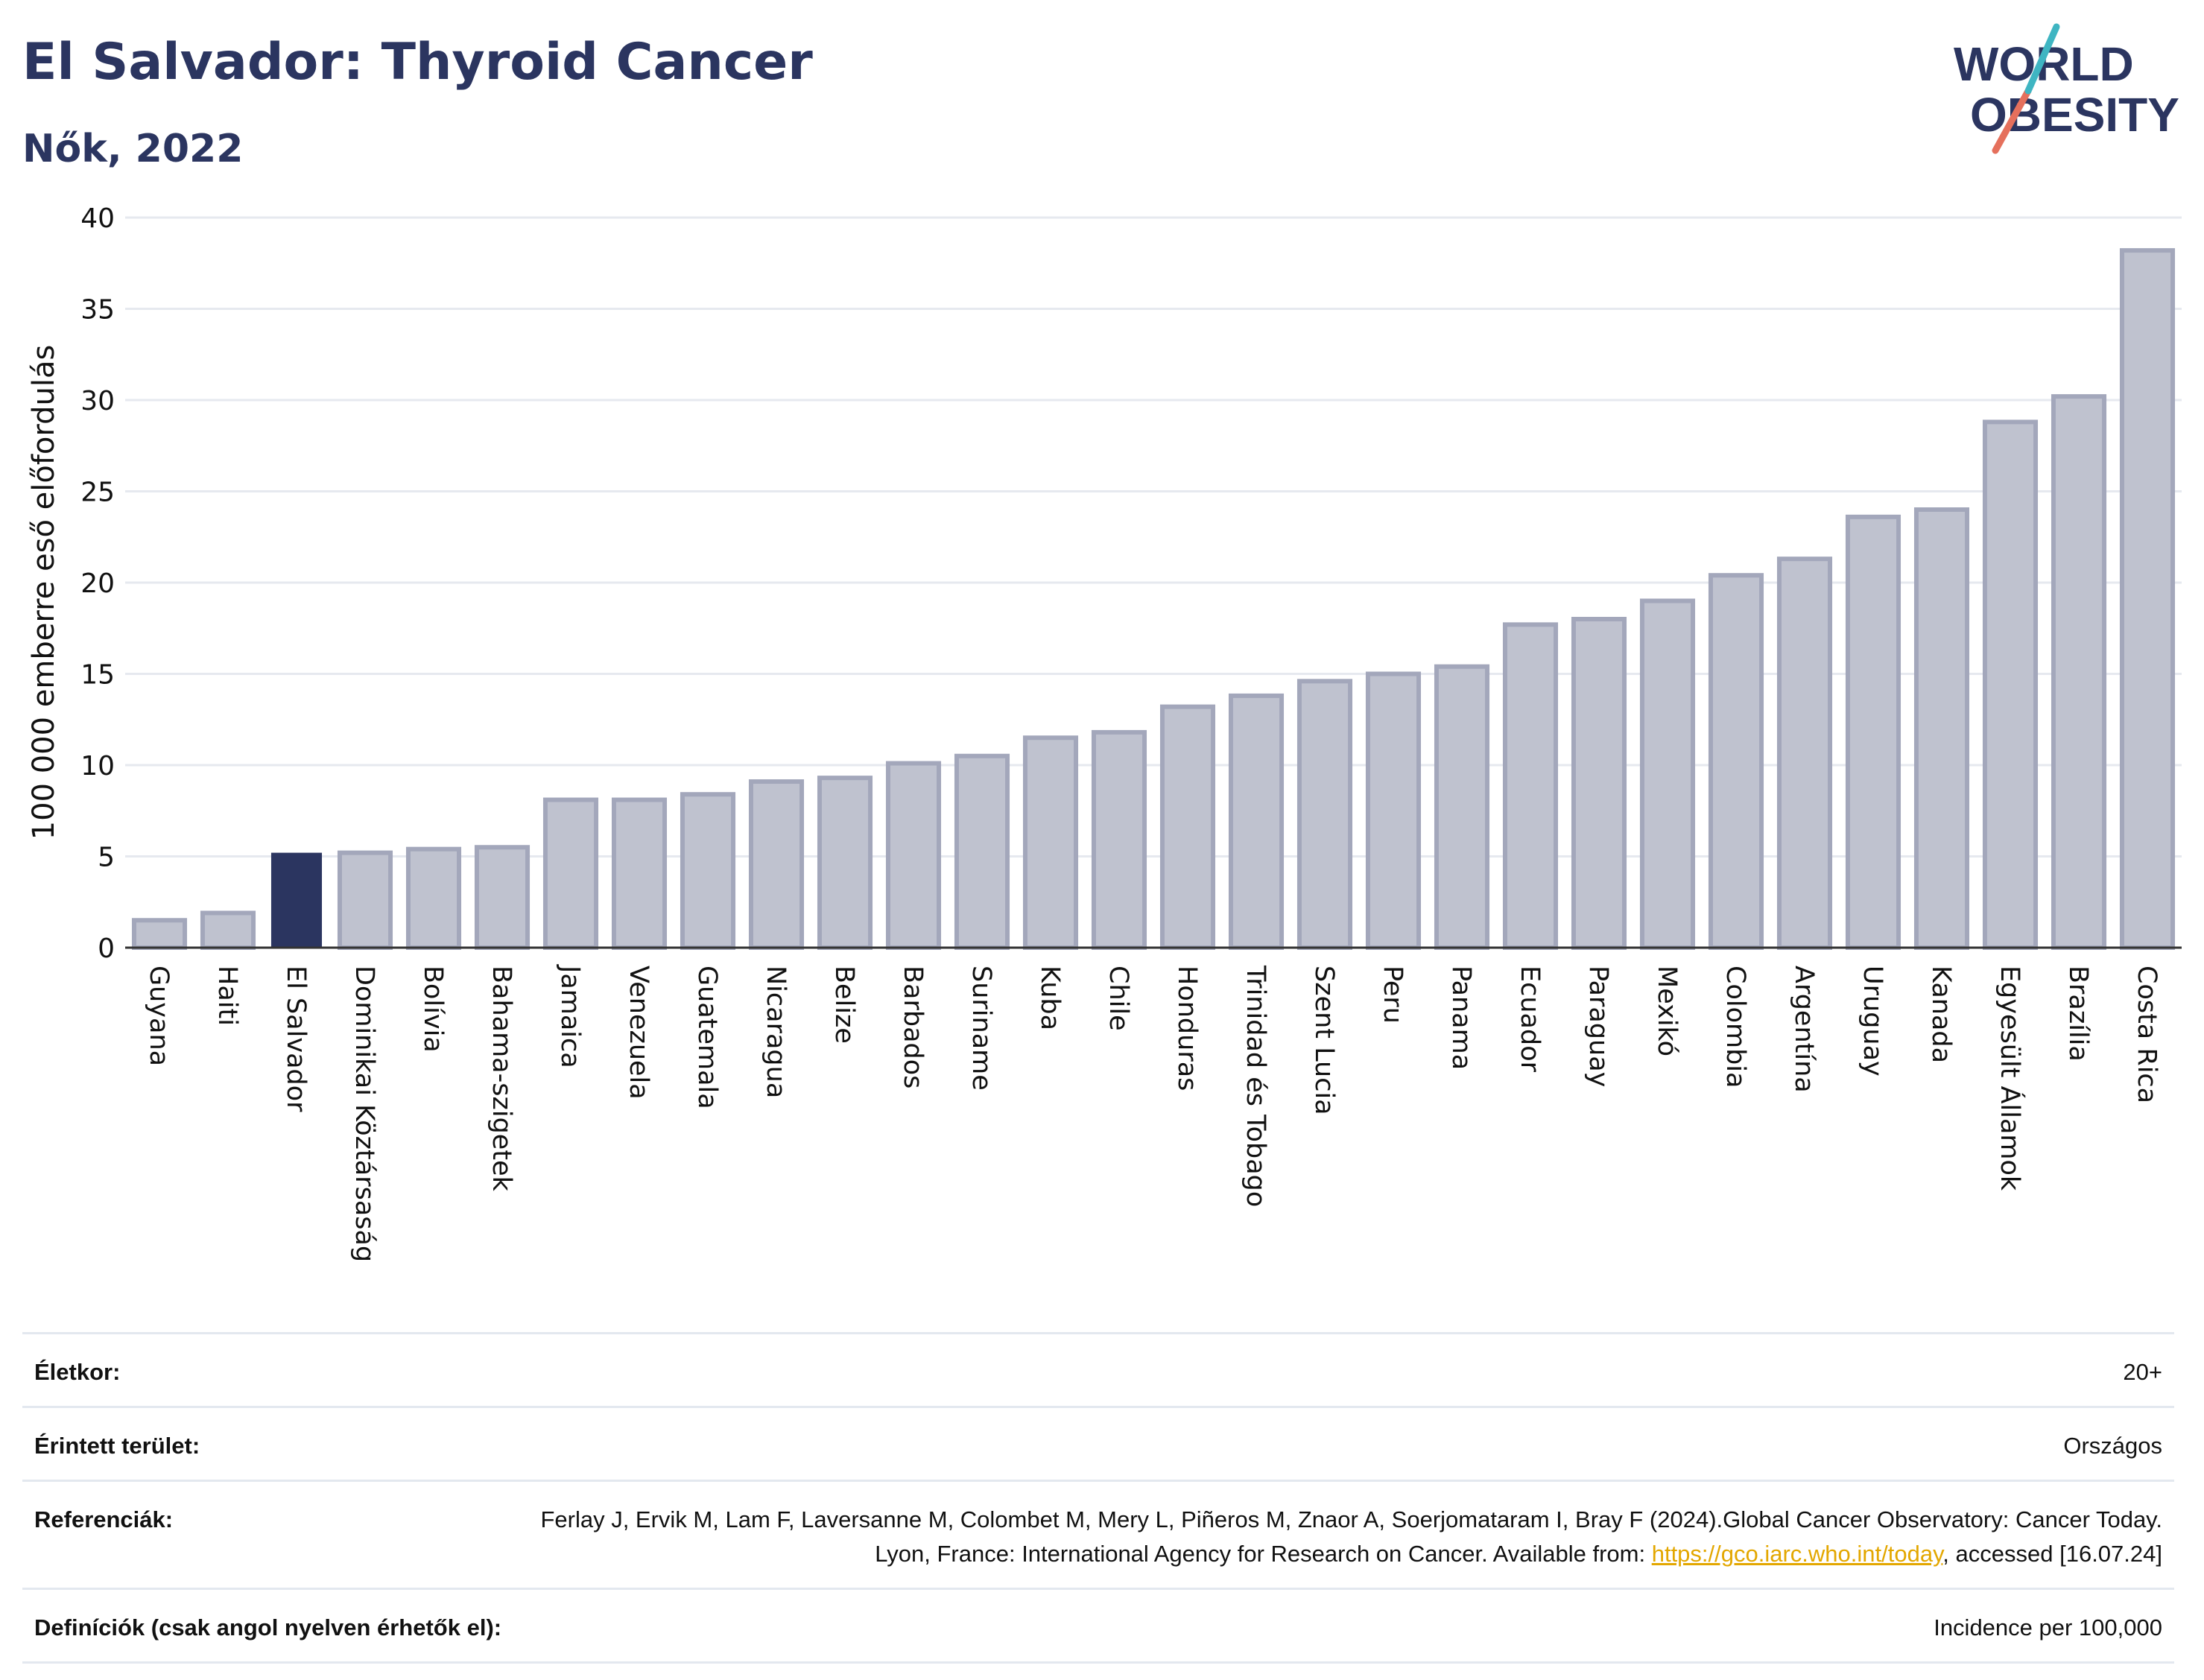  Describe the element at coordinates (501, 1079) in the screenshot. I see `x-tick-label: Bahama-szigetek` at that location.